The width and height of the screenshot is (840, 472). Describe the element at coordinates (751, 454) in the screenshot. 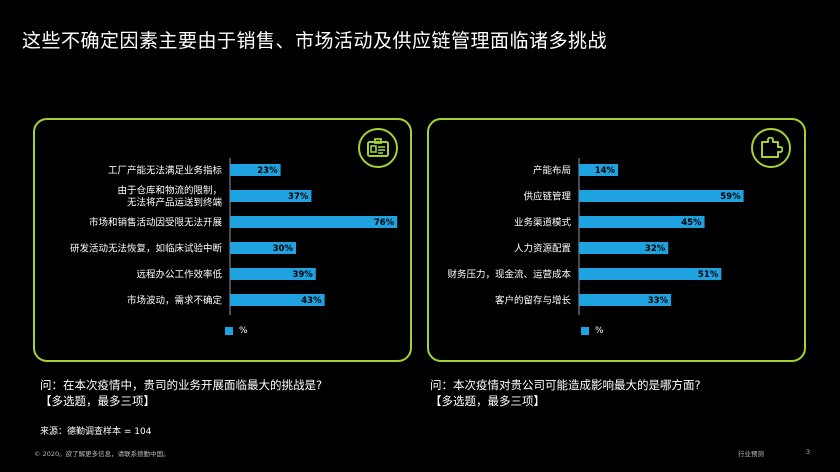

I see `section-footer: 行业预测` at that location.